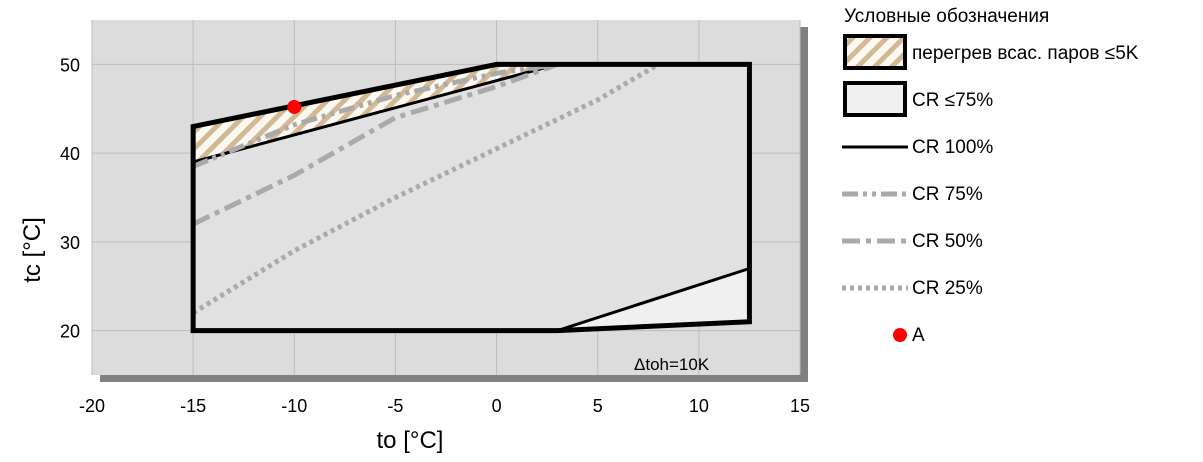 Image resolution: width=1203 pixels, height=462 pixels. I want to click on x-tick-label: -15, so click(193, 406).